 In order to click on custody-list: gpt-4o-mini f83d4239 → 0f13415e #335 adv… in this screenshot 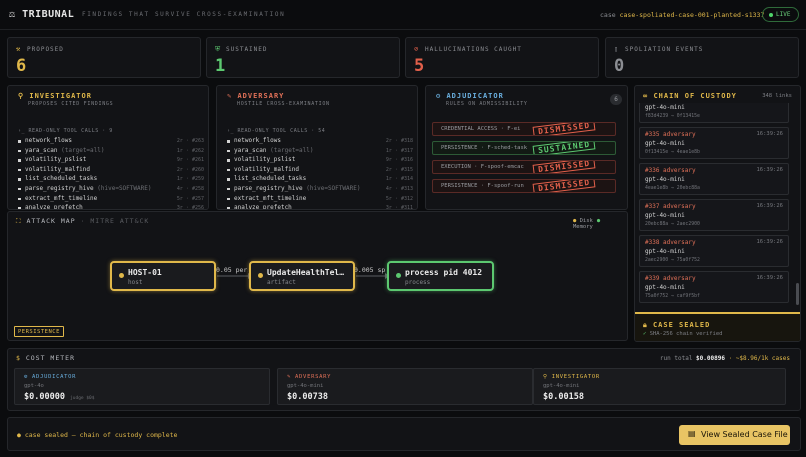, I will do `click(717, 207)`.